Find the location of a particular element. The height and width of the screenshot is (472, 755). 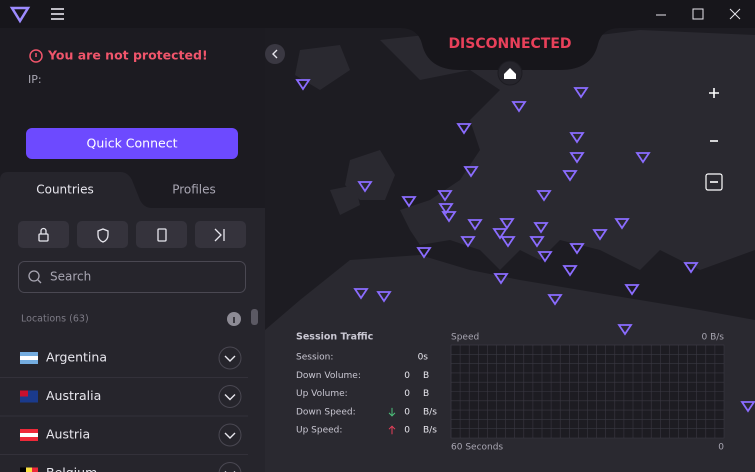

scrollbar is located at coordinates (254, 317).